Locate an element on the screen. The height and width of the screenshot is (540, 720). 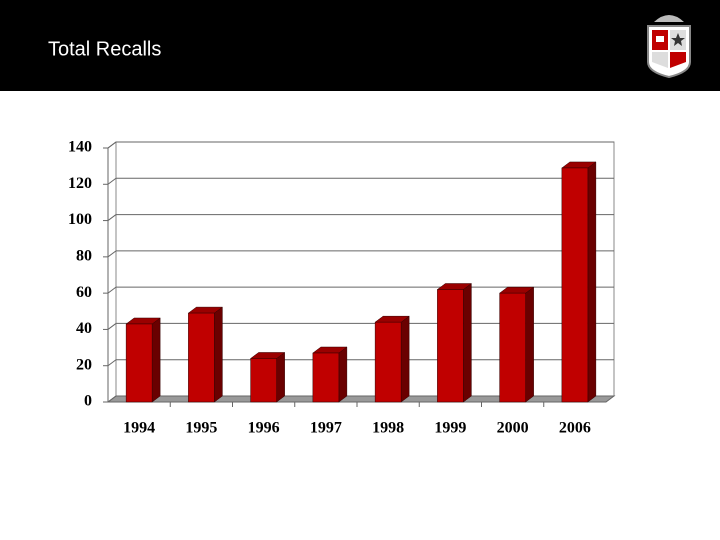
y-tick-label: 40 is located at coordinates (84, 328).